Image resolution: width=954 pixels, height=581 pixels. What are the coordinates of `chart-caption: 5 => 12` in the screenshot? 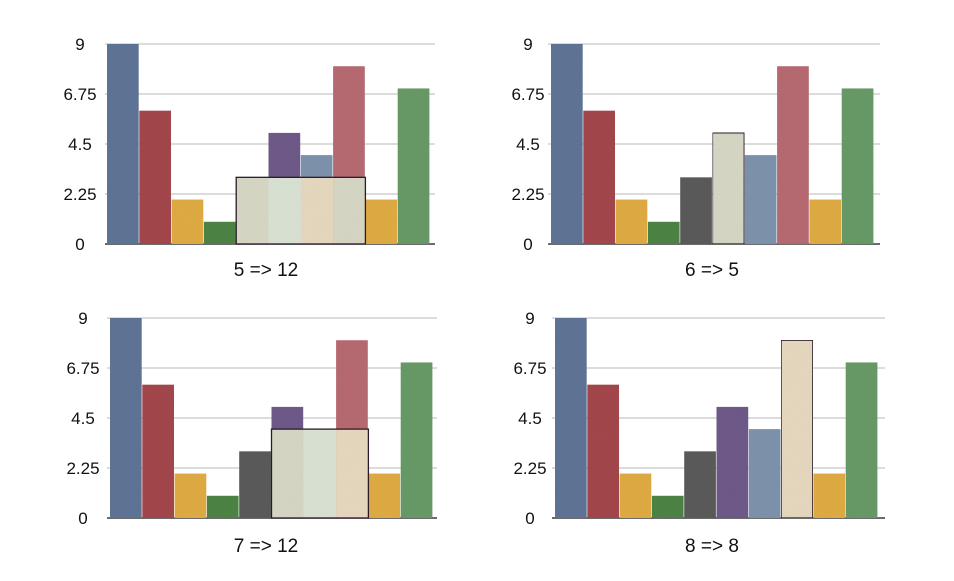 It's located at (266, 270).